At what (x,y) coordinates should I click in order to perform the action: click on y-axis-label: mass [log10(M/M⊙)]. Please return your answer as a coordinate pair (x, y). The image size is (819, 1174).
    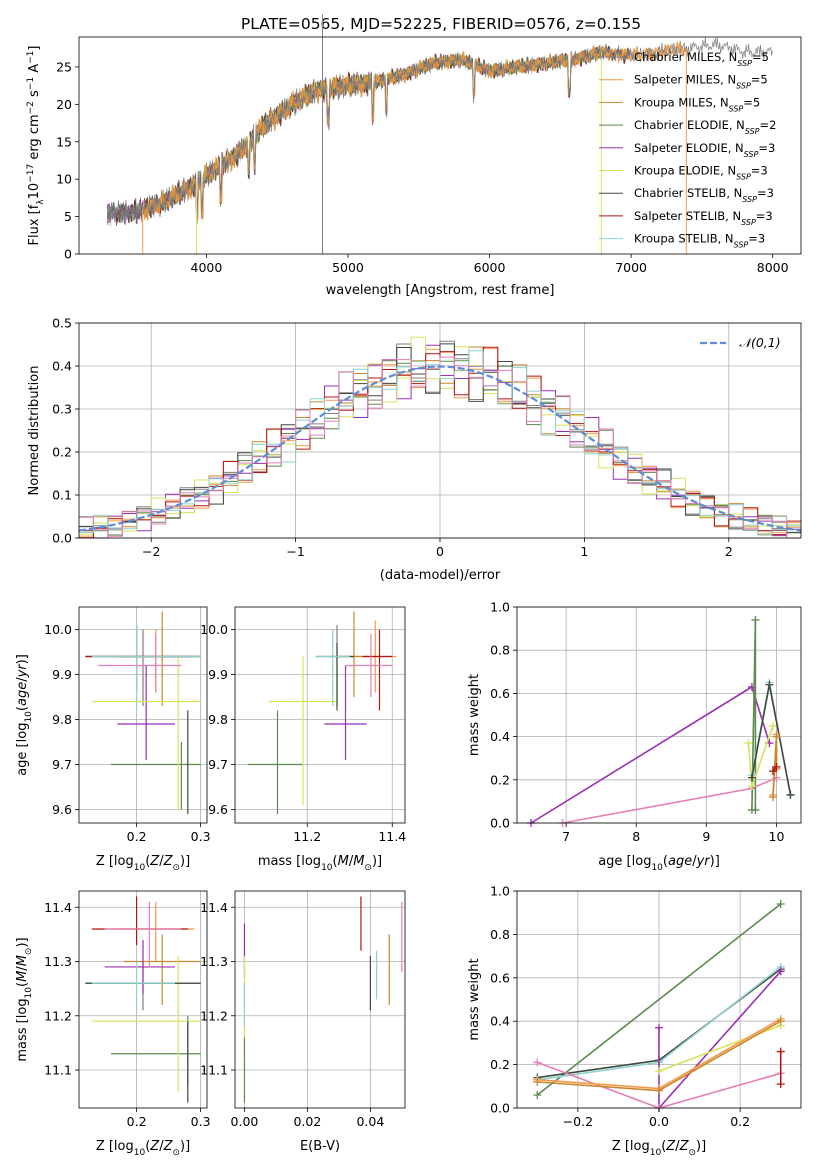
    Looking at the image, I should click on (24, 999).